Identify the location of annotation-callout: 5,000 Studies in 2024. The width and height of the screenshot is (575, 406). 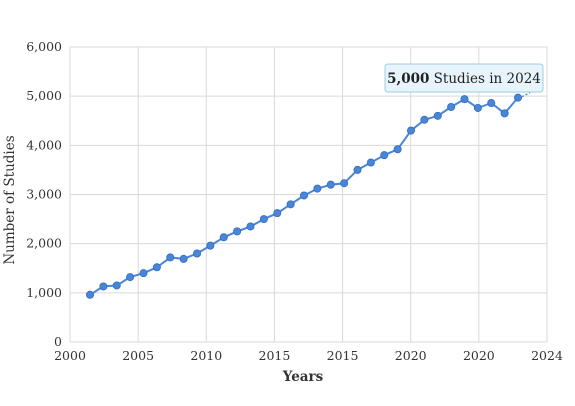
(464, 78).